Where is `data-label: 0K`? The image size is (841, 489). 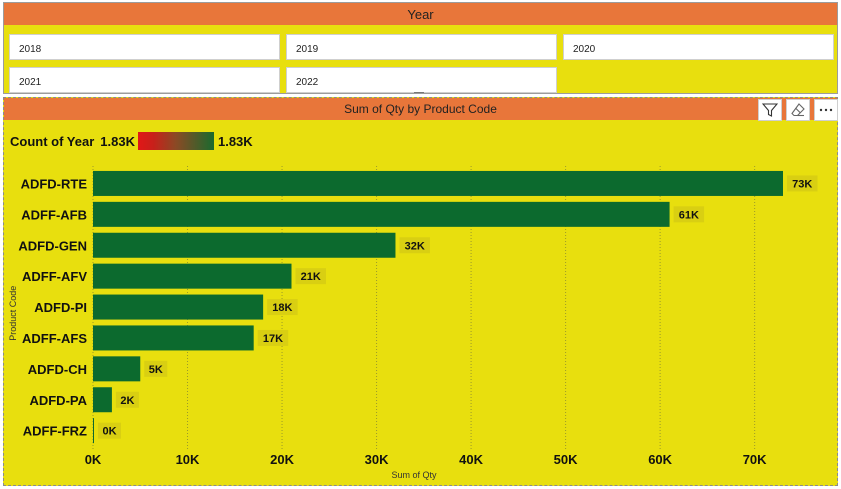 data-label: 0K is located at coordinates (109, 432).